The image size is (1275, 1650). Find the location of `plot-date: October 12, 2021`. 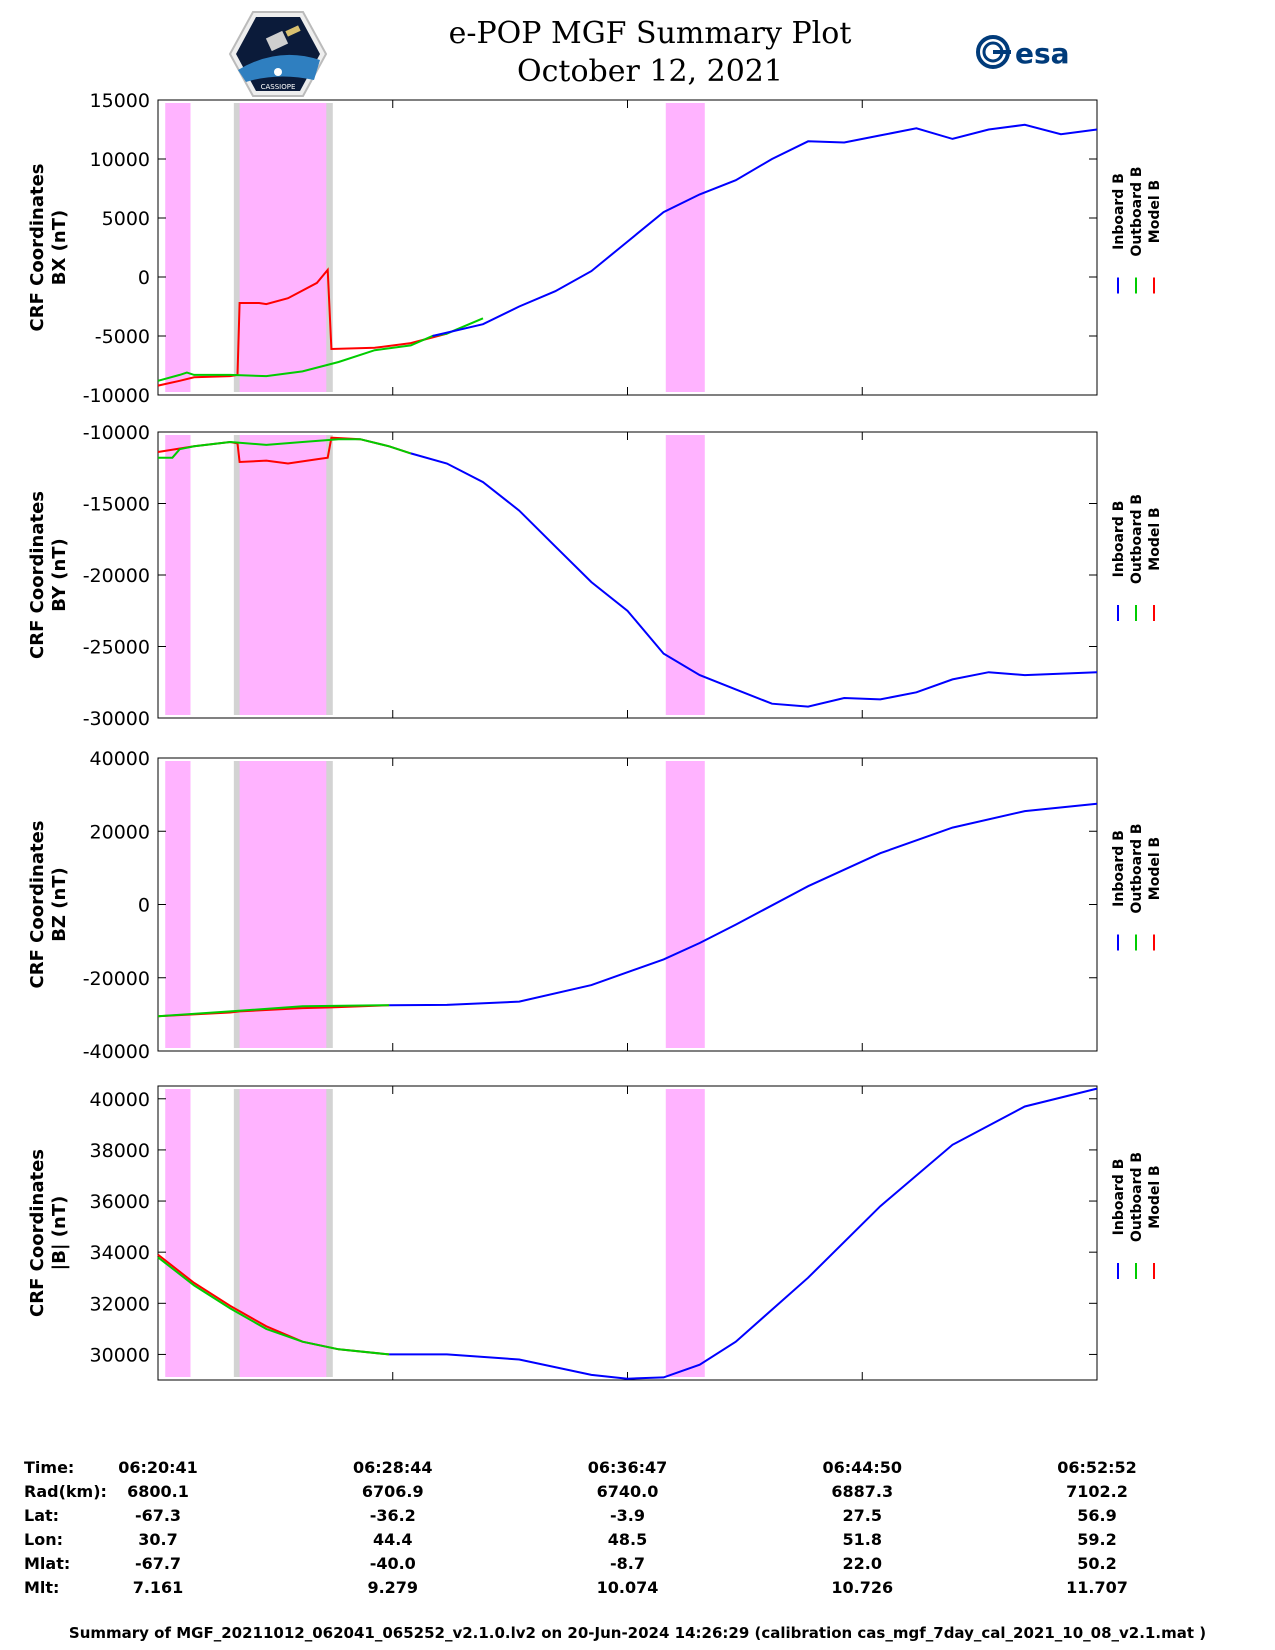

plot-date: October 12, 2021 is located at coordinates (650, 71).